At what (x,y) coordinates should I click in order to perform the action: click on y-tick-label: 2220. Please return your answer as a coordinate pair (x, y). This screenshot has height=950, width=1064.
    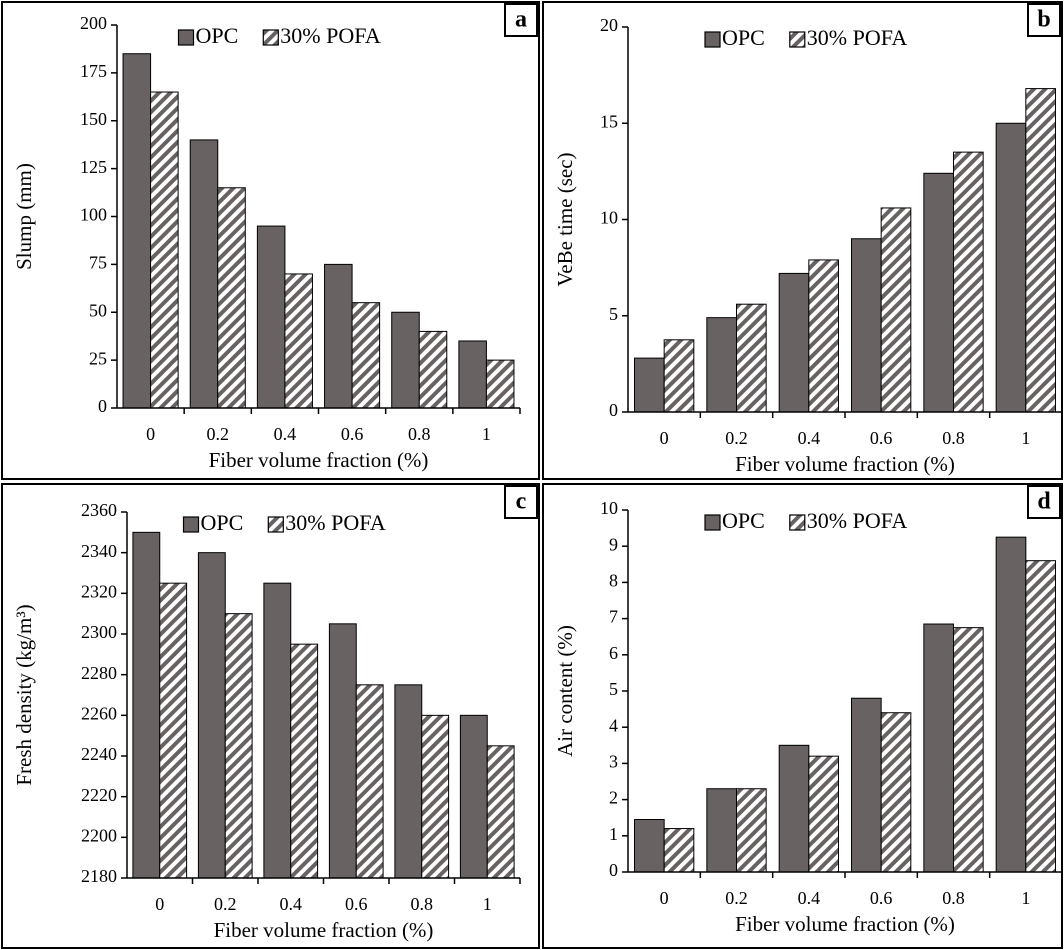
    Looking at the image, I should click on (99, 795).